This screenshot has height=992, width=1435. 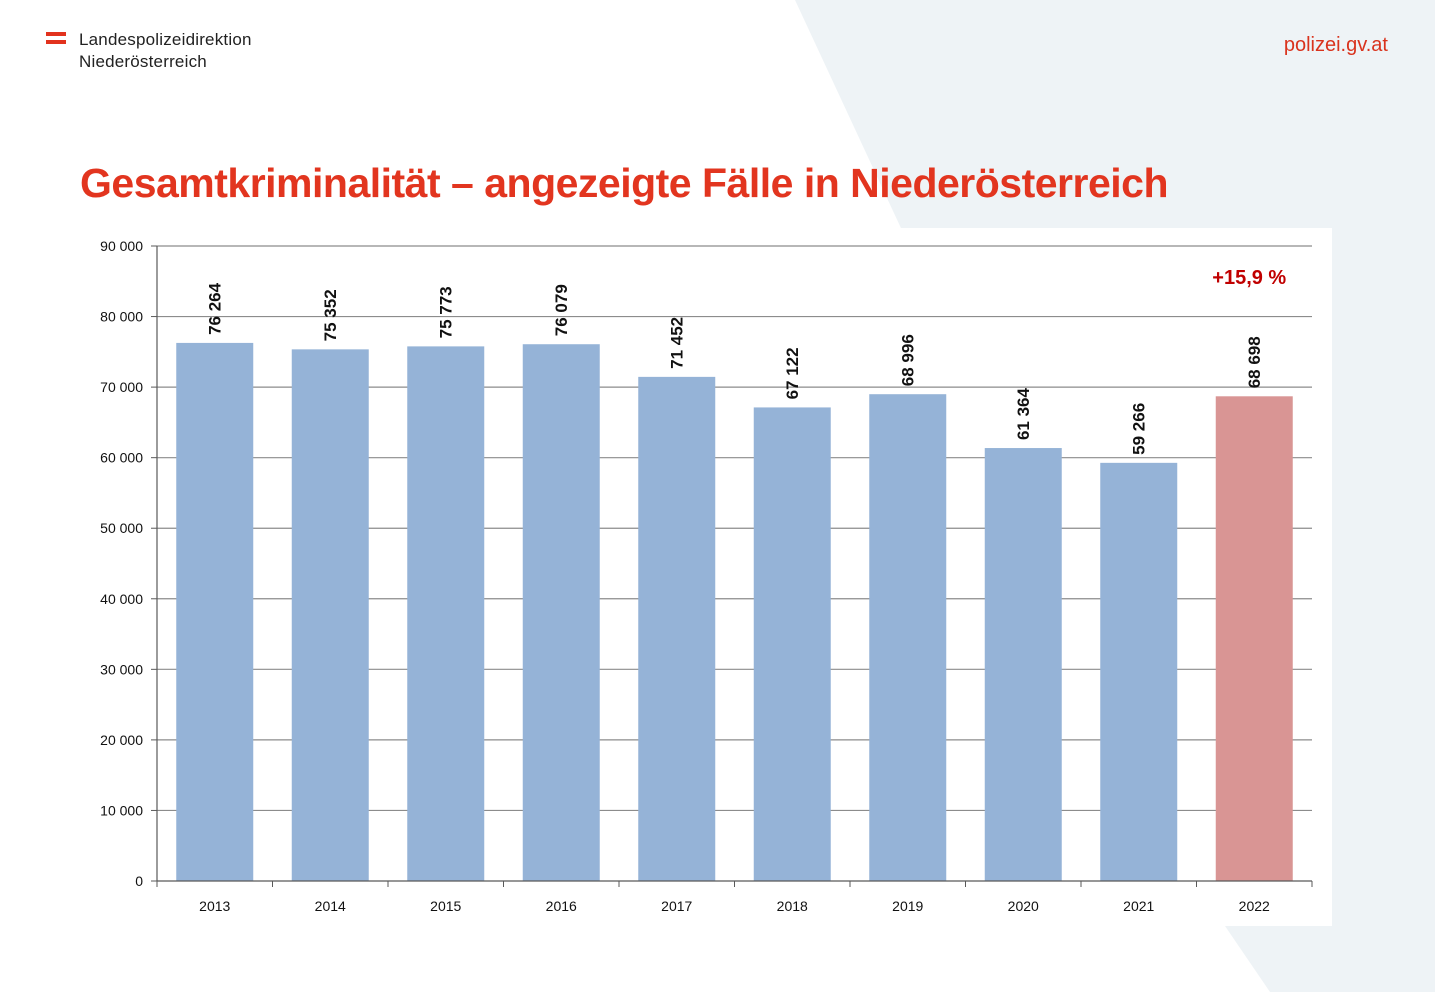 What do you see at coordinates (214, 906) in the screenshot?
I see `x-tick-label: 2013` at bounding box center [214, 906].